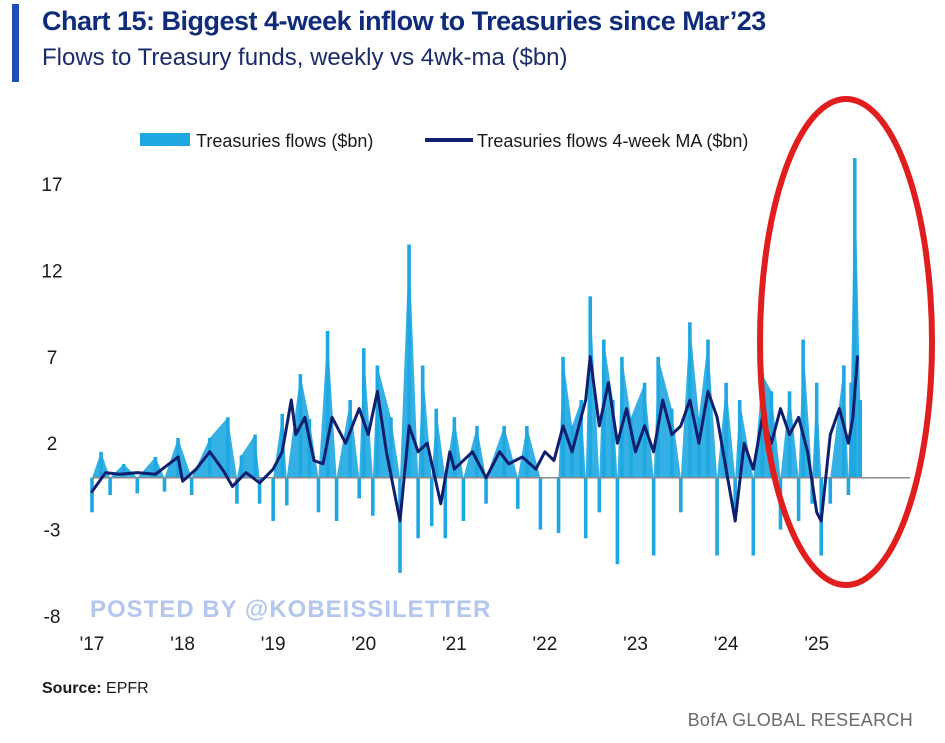 Image resolution: width=945 pixels, height=743 pixels. I want to click on x-tick-label: '19, so click(273, 644).